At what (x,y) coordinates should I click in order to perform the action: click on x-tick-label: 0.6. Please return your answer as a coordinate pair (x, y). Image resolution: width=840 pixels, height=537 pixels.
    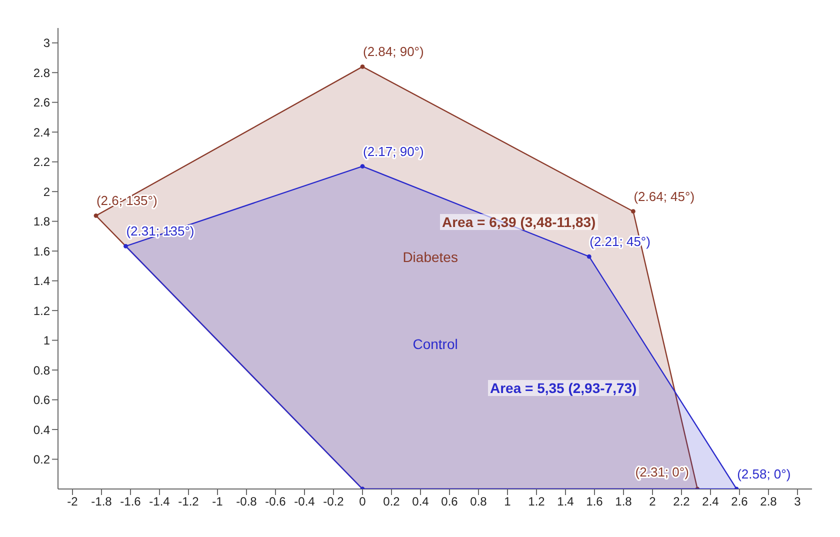
    Looking at the image, I should click on (449, 501).